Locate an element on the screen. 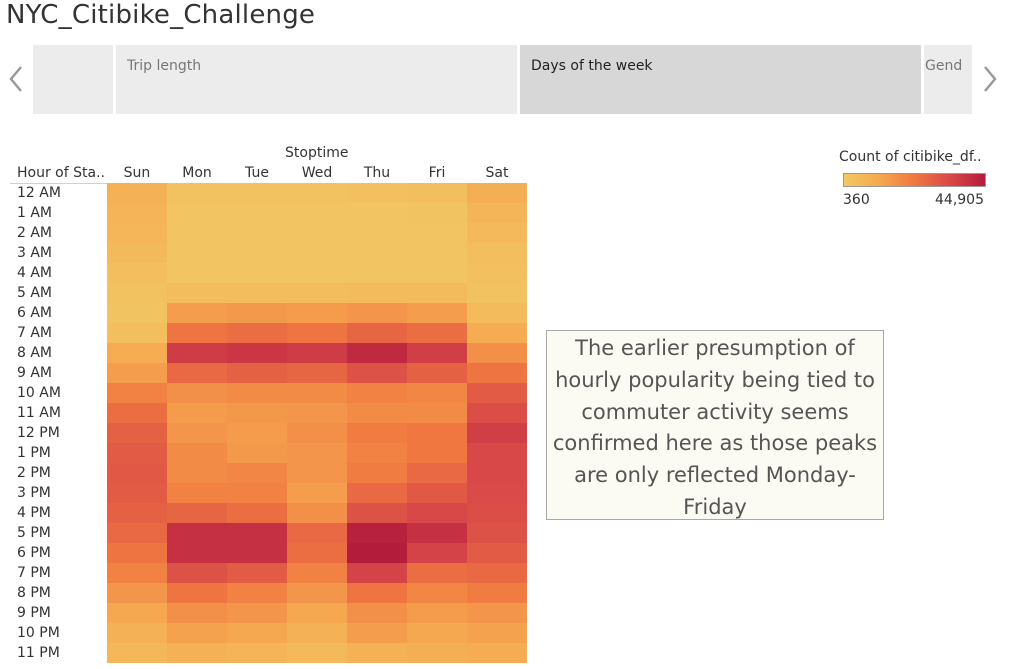 This screenshot has height=669, width=1013. chevron-right-icon is located at coordinates (990, 79).